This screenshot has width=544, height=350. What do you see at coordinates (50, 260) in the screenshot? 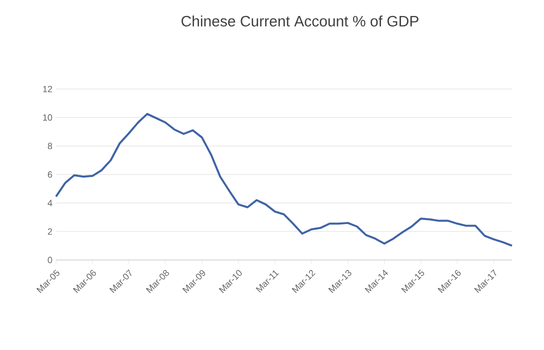
I see `y-tick-label: 0` at bounding box center [50, 260].